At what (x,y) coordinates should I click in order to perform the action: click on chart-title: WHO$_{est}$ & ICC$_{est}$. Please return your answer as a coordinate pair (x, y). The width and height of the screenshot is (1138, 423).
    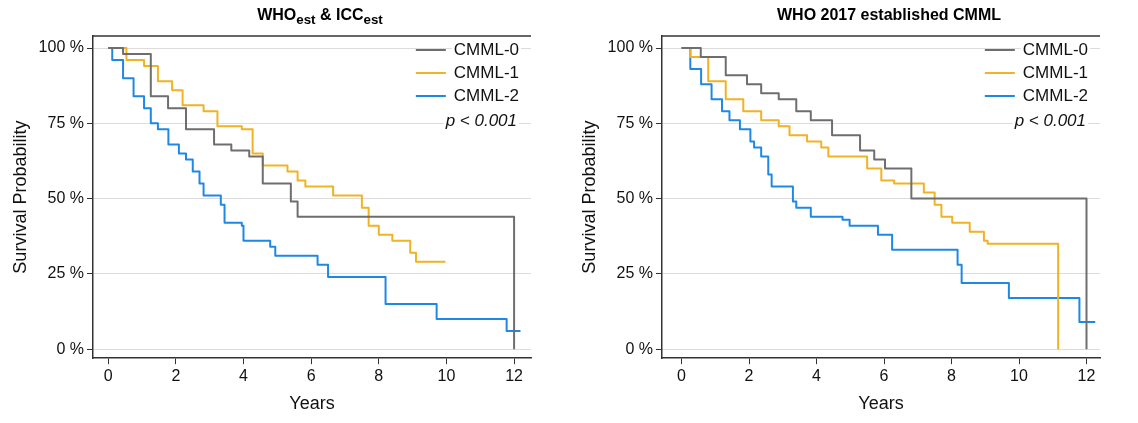
    Looking at the image, I should click on (320, 17).